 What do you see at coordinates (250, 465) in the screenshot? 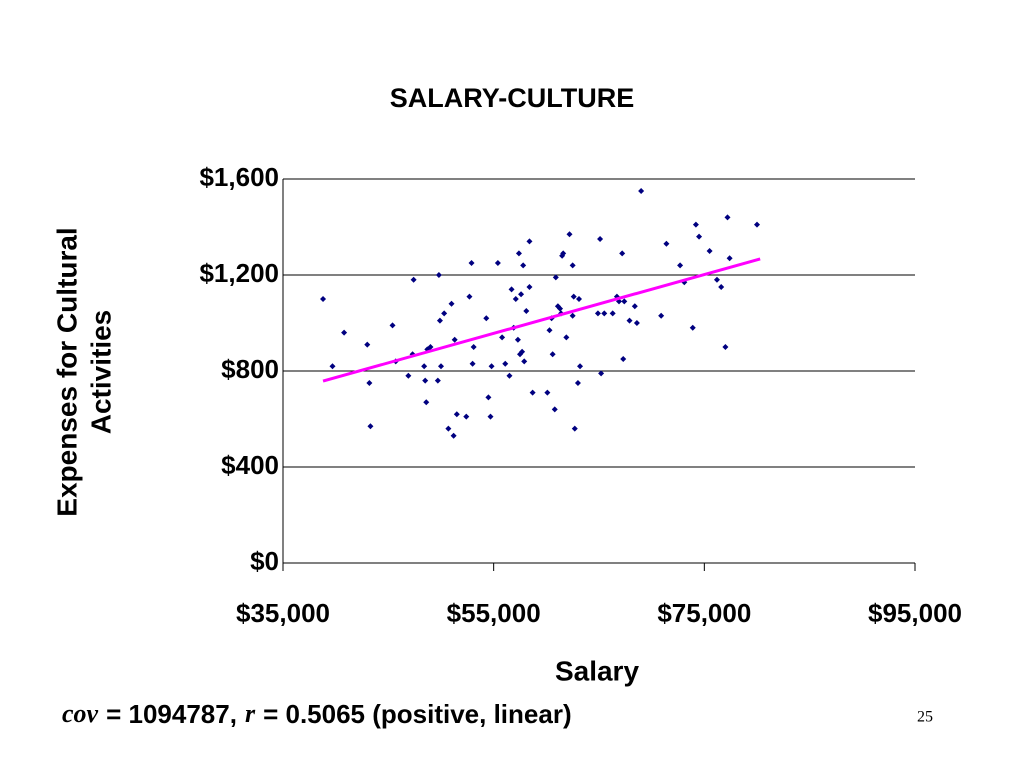
I see `y-tick-label: $400` at bounding box center [250, 465].